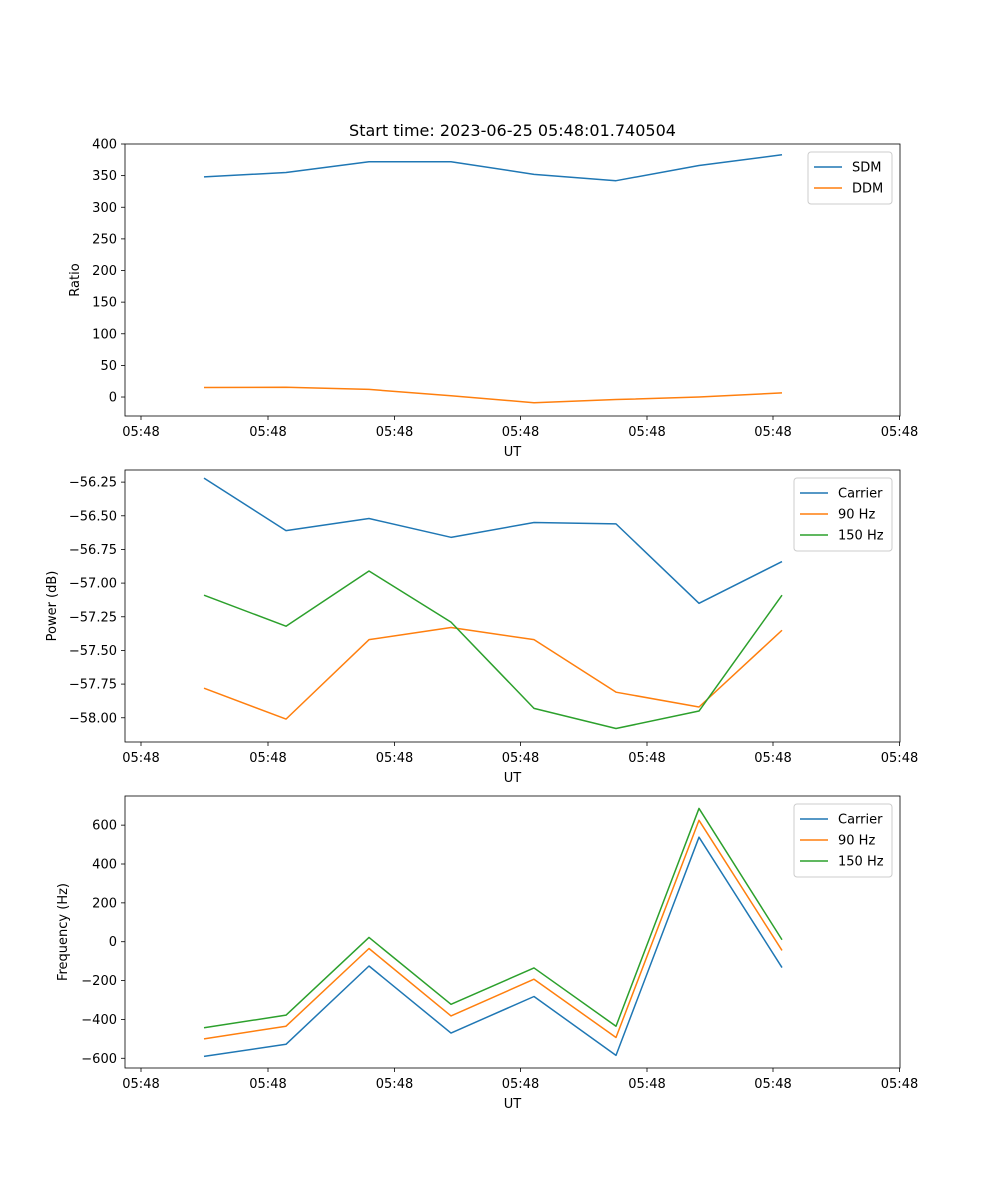  I want to click on legend: SDM DDM, so click(850, 178).